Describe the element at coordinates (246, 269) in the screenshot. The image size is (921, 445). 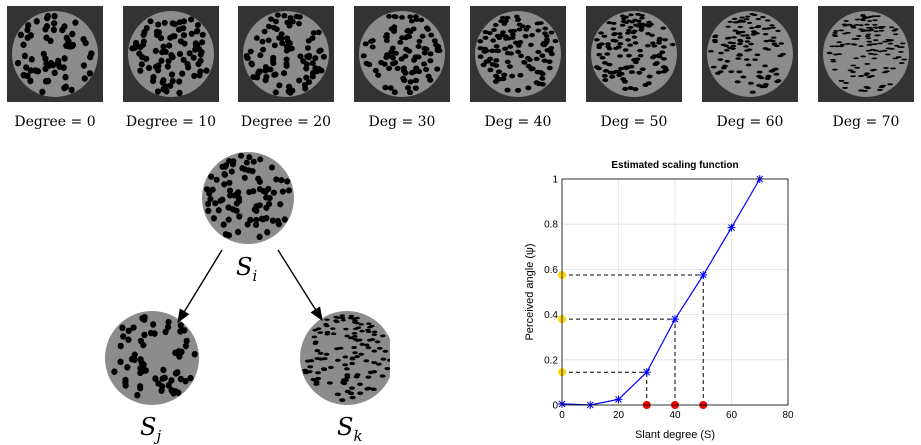
I see `label-top-node: Si` at that location.